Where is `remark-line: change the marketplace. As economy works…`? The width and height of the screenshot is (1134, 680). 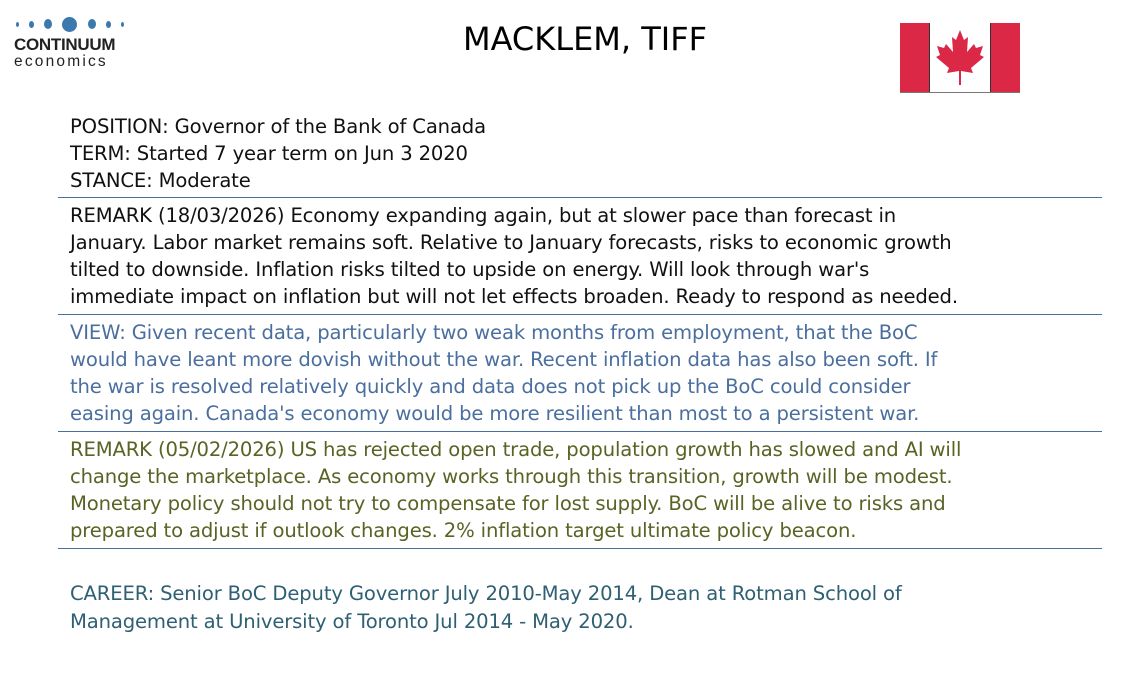
remark-line: change the marketplace. As economy works… is located at coordinates (511, 476).